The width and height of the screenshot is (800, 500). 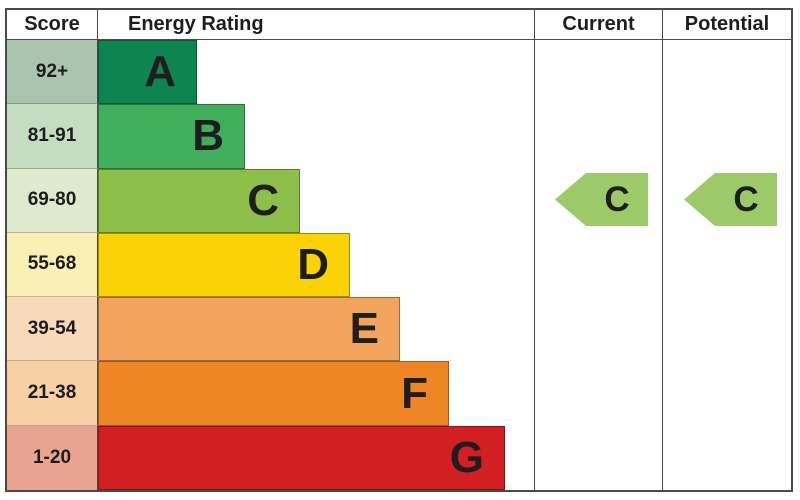 I want to click on potential-rating-arrow: C, so click(x=730, y=199).